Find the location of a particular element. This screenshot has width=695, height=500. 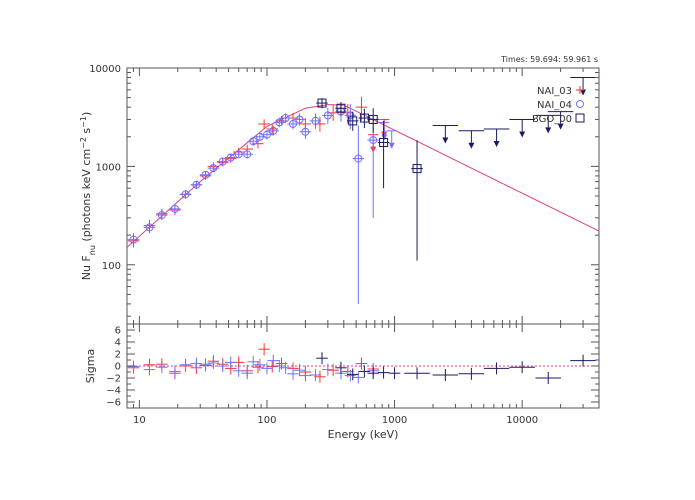

residual-ylabel: Sigma is located at coordinates (90, 366).